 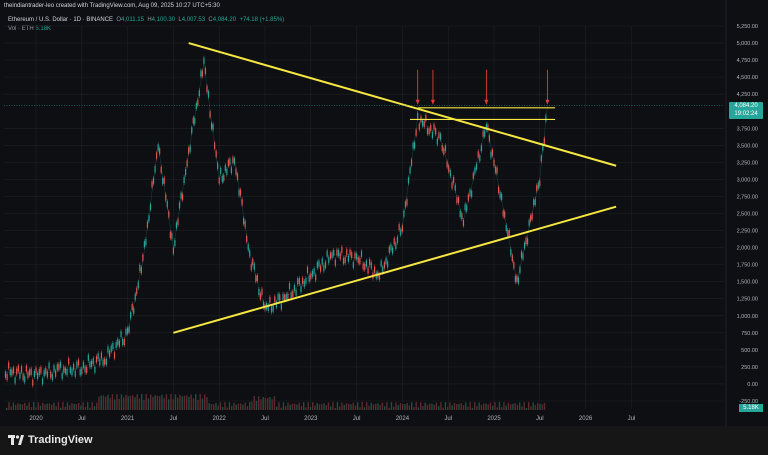 What do you see at coordinates (50, 440) in the screenshot?
I see `brand: TradingView` at bounding box center [50, 440].